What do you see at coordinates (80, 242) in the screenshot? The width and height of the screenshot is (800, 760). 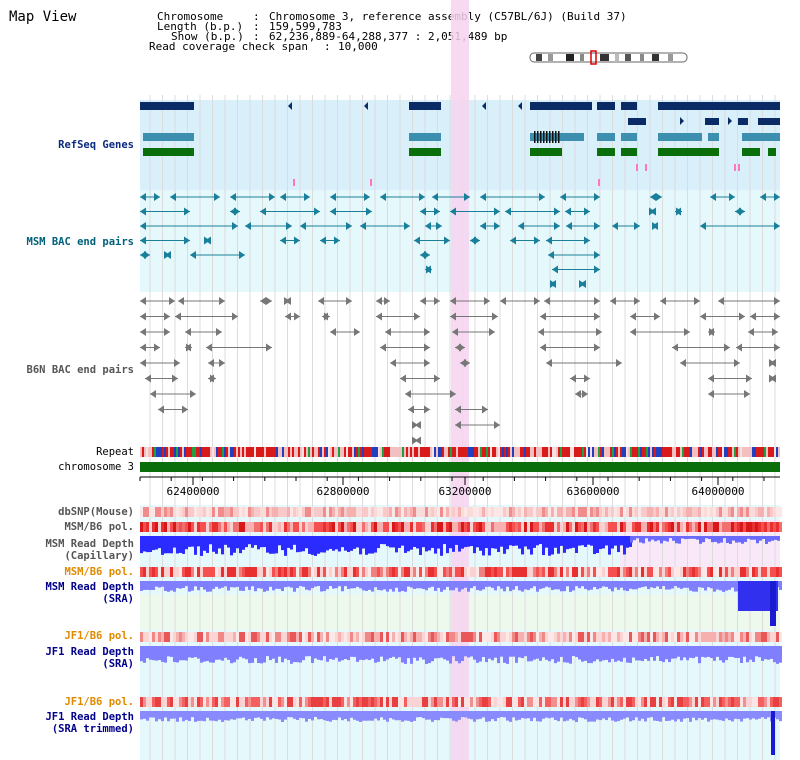 I see `msm-bac-track-label: MSM BAC end pairs` at bounding box center [80, 242].